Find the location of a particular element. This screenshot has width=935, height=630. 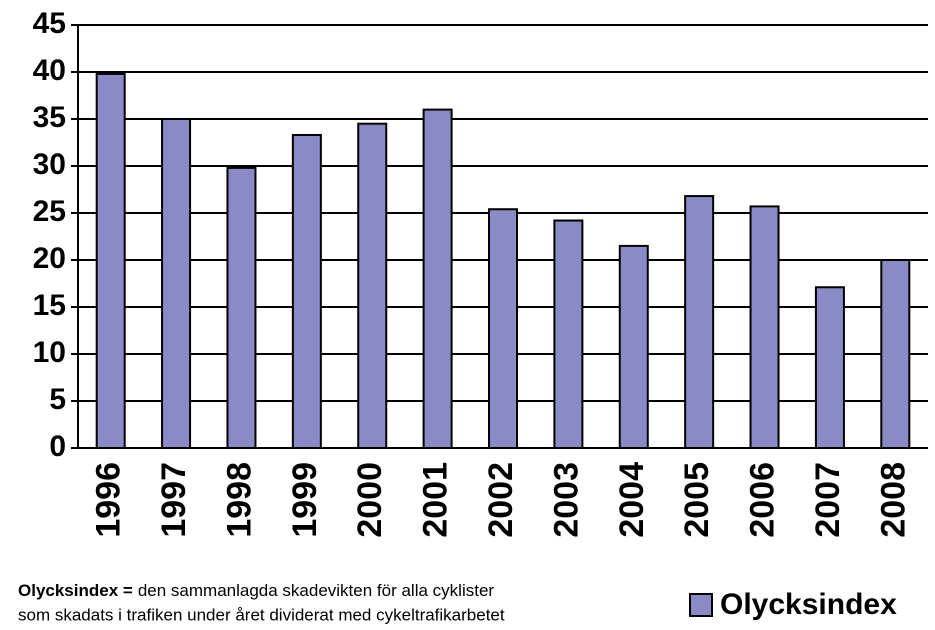

x-tick-label: 2007 is located at coordinates (828, 500).